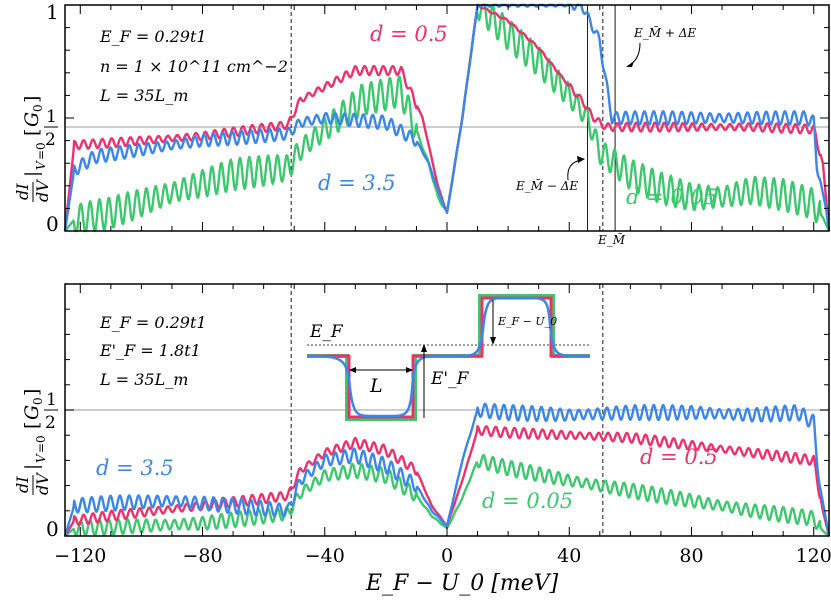 This screenshot has height=601, width=831. I want to click on bottom-ylabel: dI dV | V =0 [ G 0 ], so click(32, 442).